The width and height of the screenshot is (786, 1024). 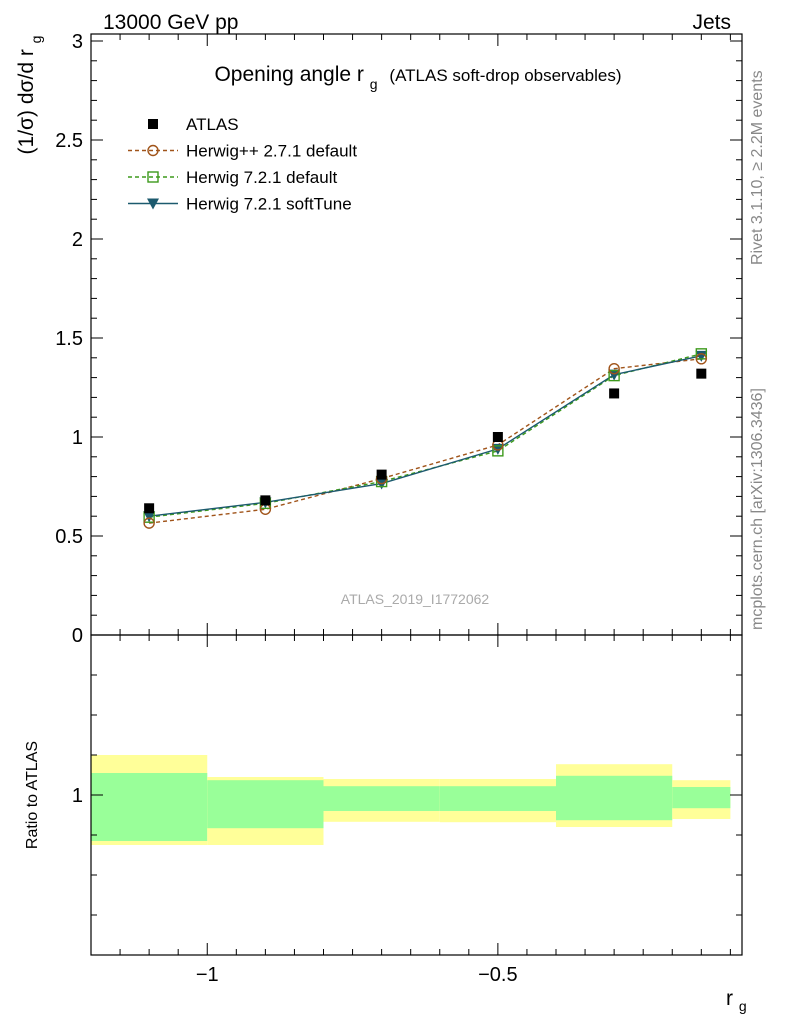 I want to click on legend-label: ATLAS, so click(x=212, y=124).